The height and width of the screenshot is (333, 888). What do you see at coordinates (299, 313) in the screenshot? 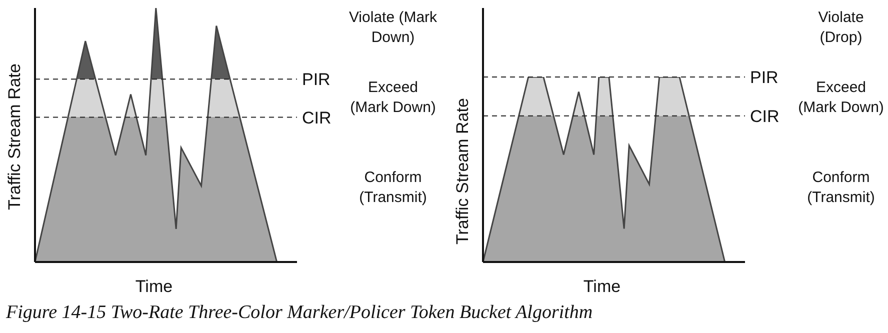
I see `text: Figure 14-15 Two-Rate Three-Color Marker/Policer Token Bucket Algorithm` at bounding box center [299, 313].